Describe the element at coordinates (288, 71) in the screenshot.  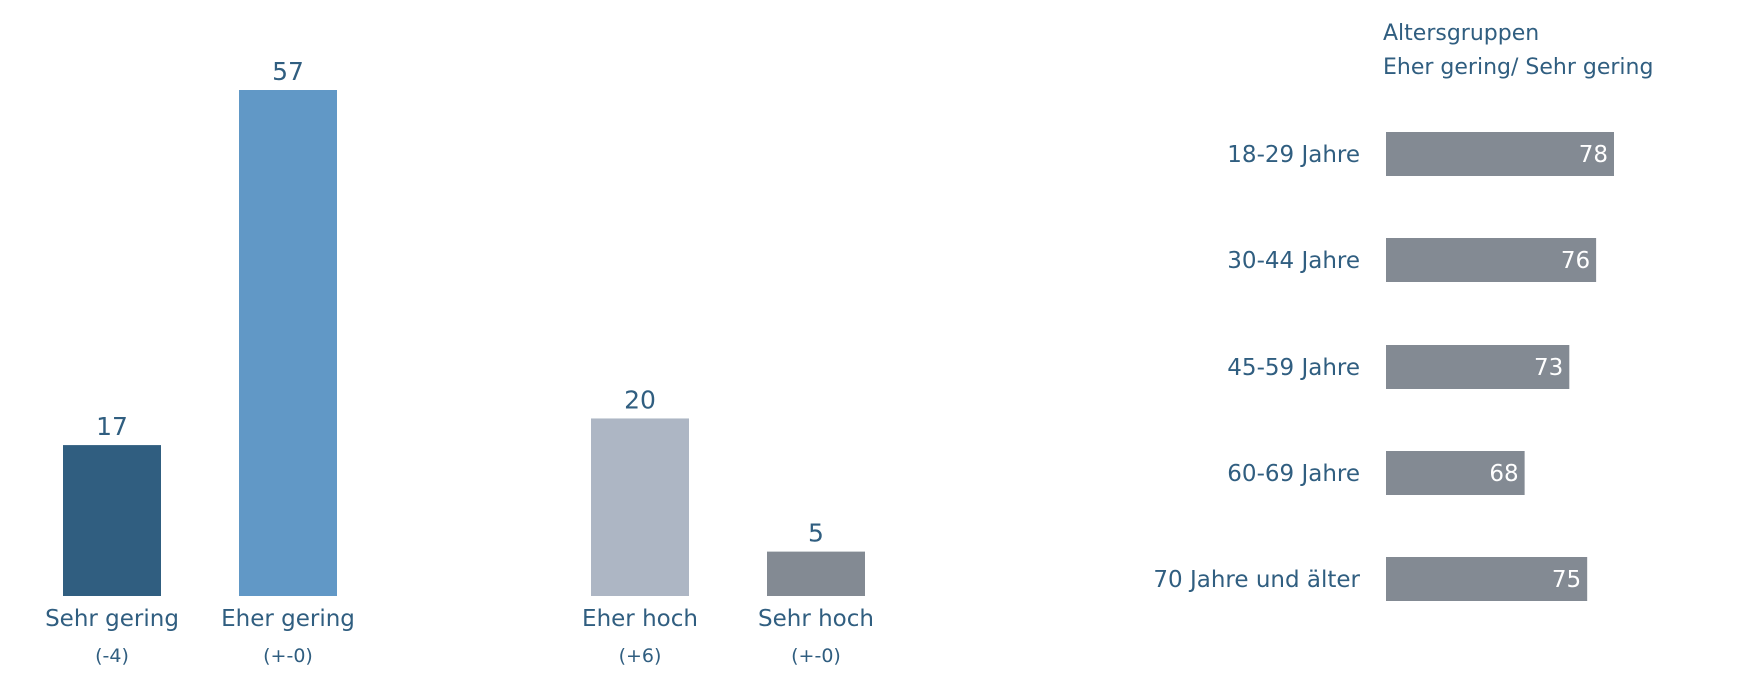
I see `bar-value-label: 57` at that location.